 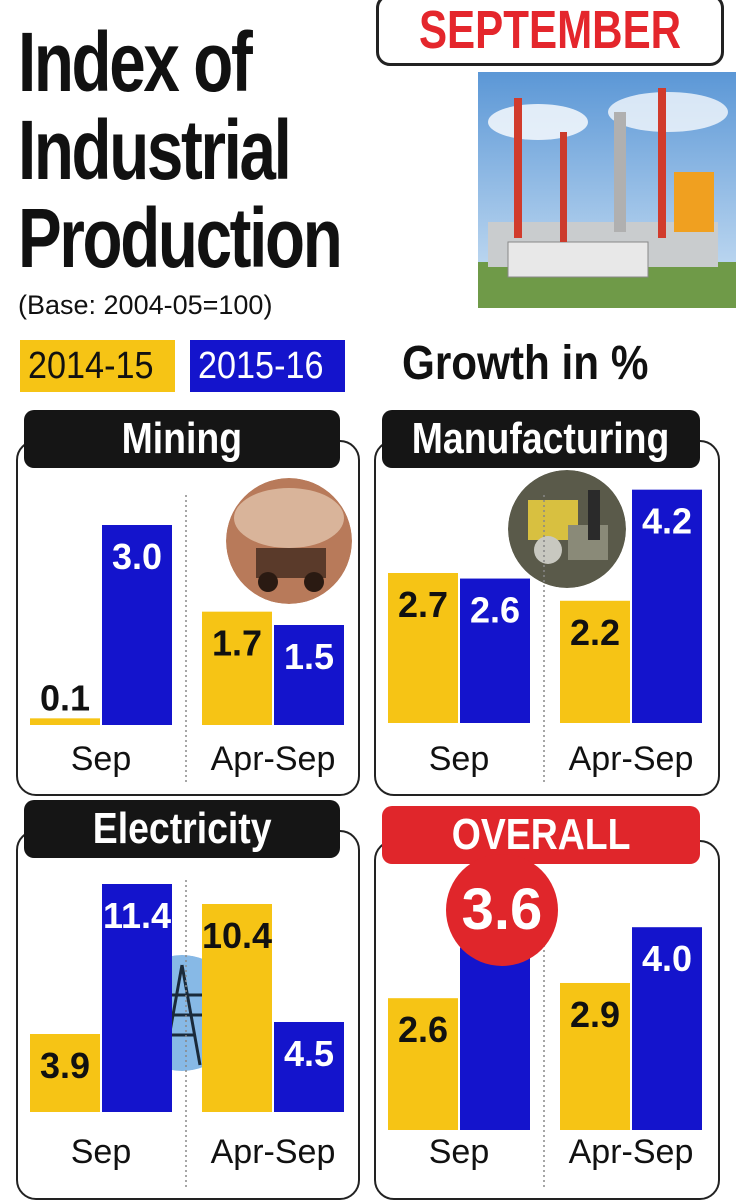 I want to click on tag-overall-label: OVERALL, so click(x=541, y=834).